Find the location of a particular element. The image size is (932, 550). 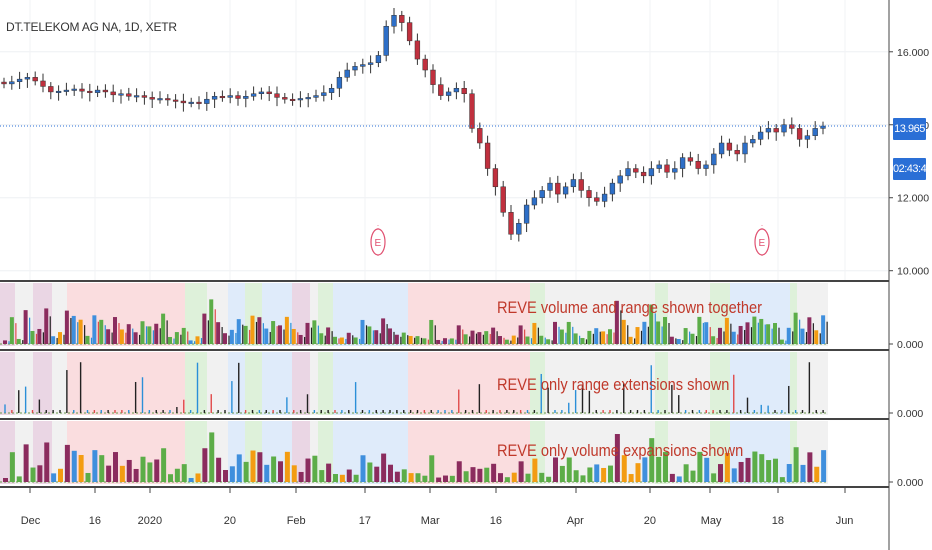

pane3-label: REVE only volume expansions shown is located at coordinates (620, 450).